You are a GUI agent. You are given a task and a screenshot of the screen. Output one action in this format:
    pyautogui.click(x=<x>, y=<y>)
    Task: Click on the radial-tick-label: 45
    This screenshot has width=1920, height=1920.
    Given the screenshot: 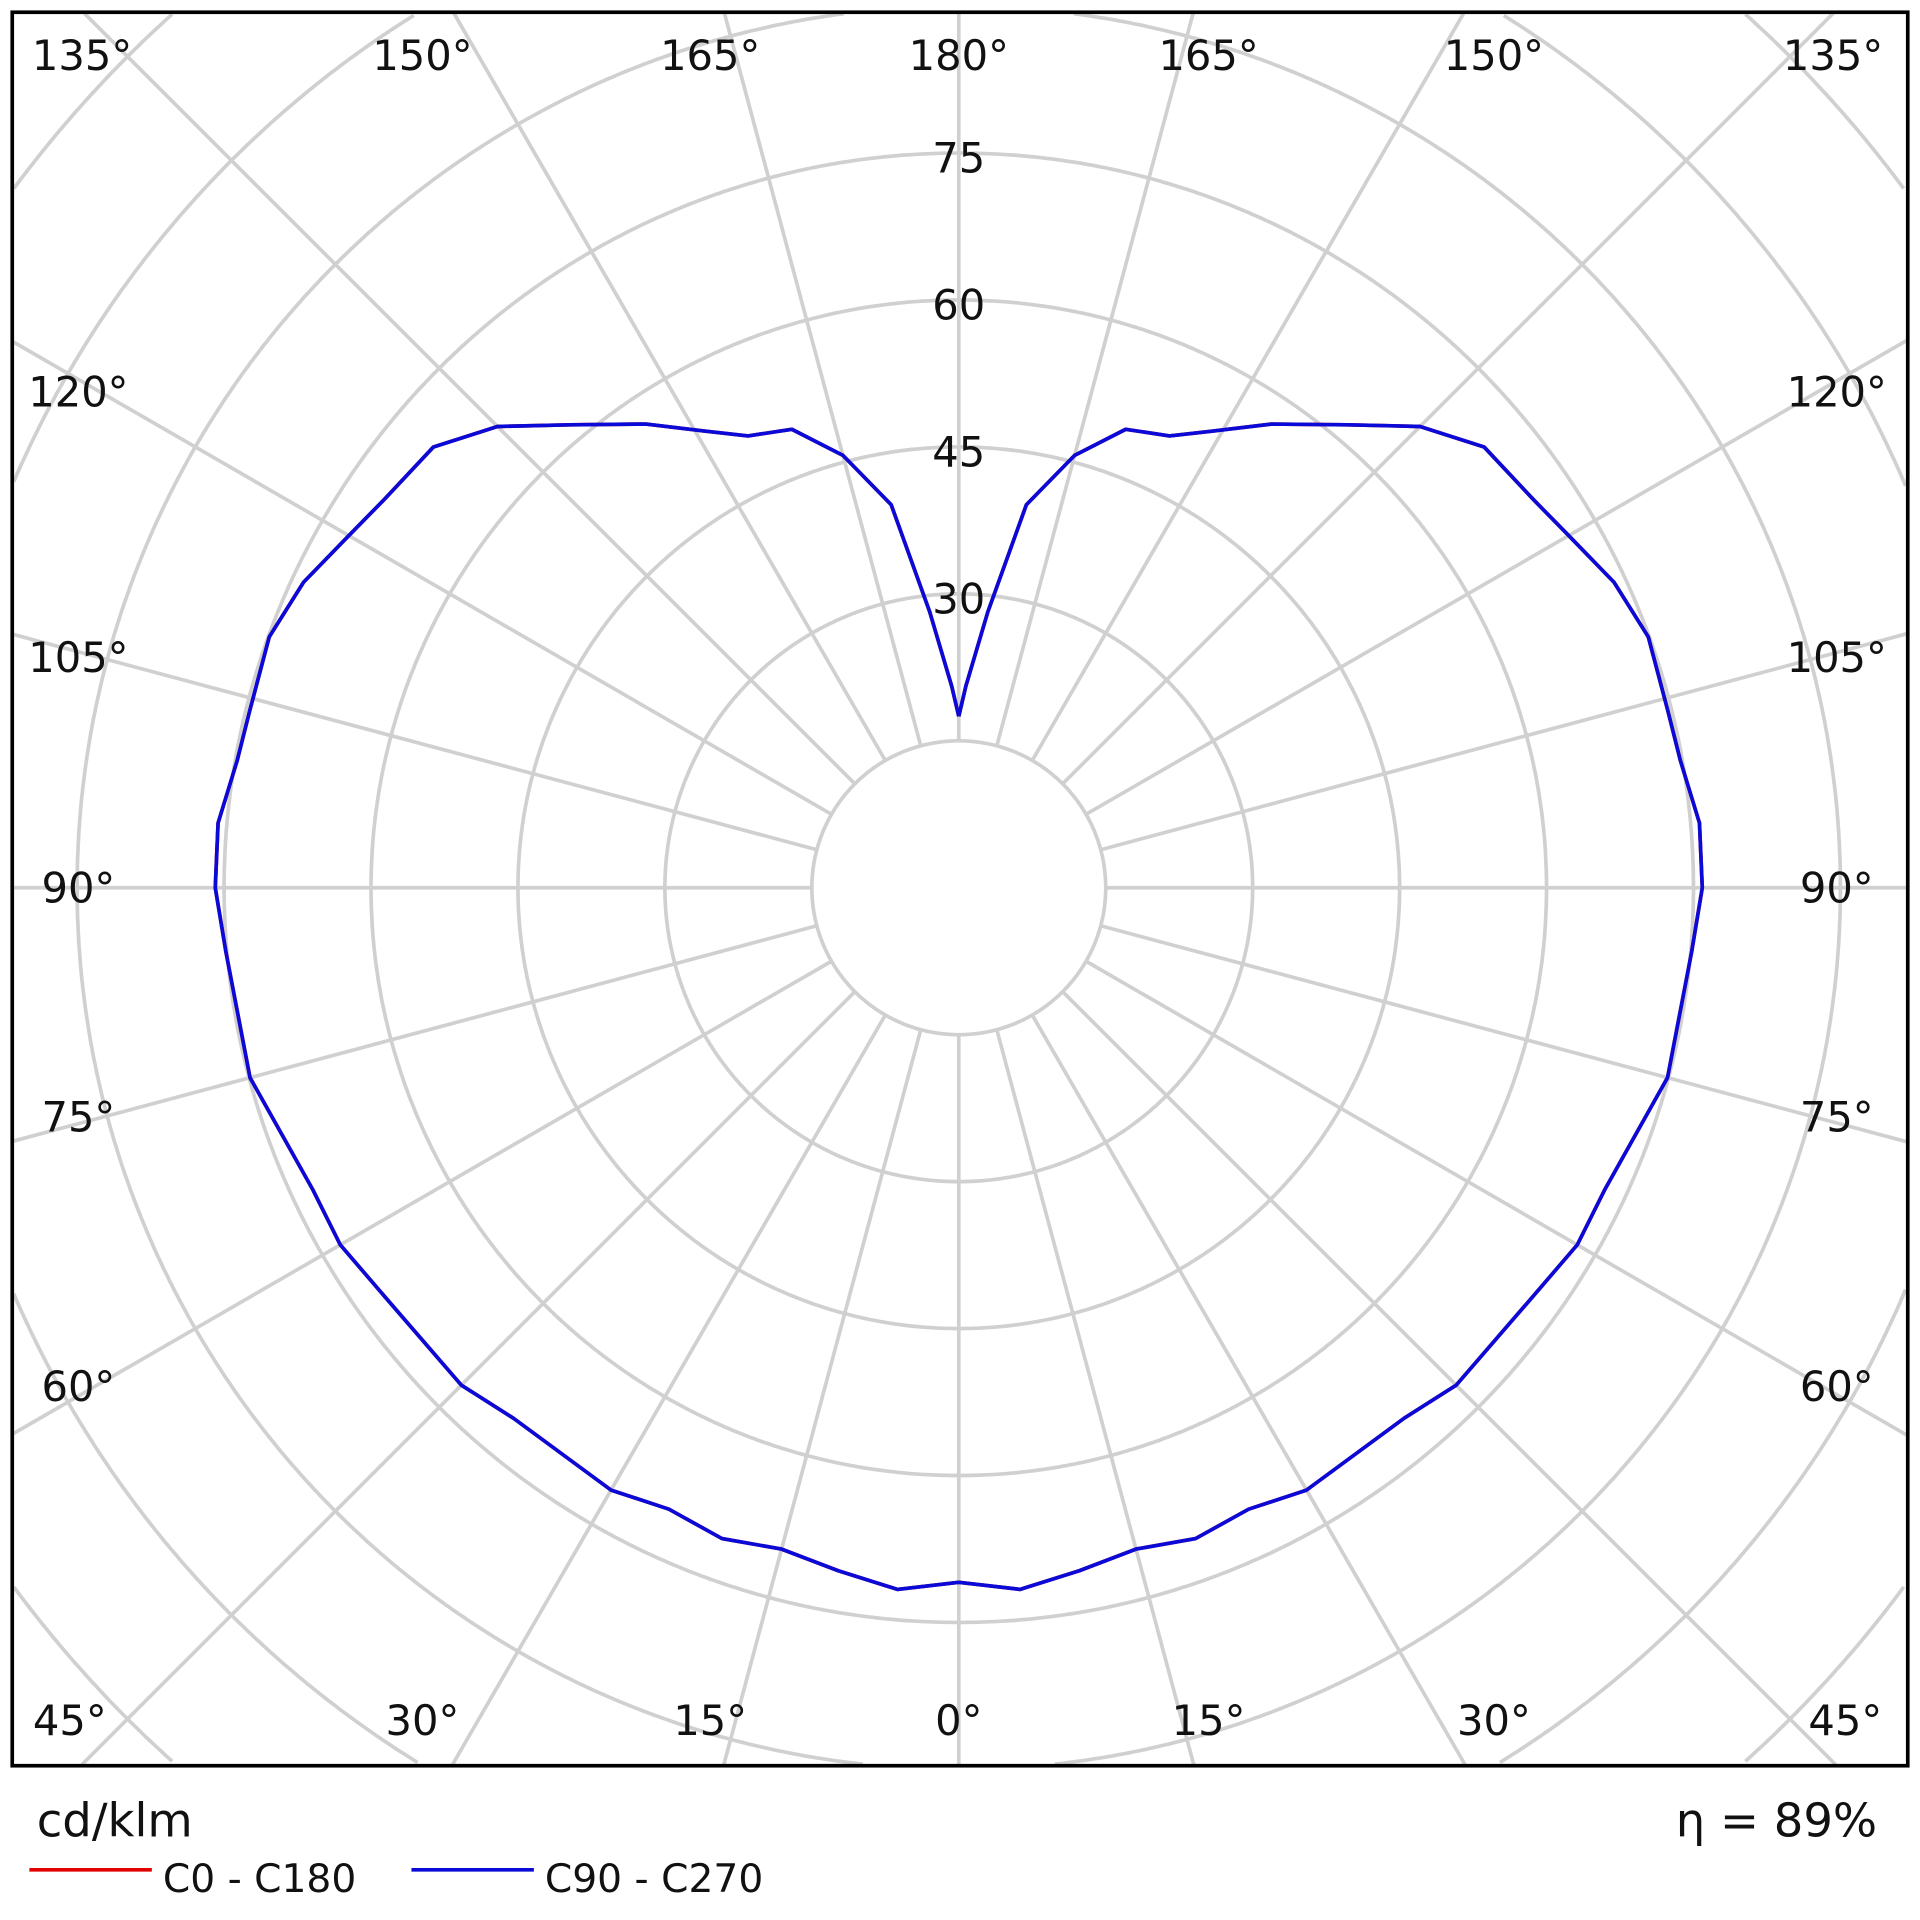 What is the action you would take?
    pyautogui.click(x=958, y=452)
    